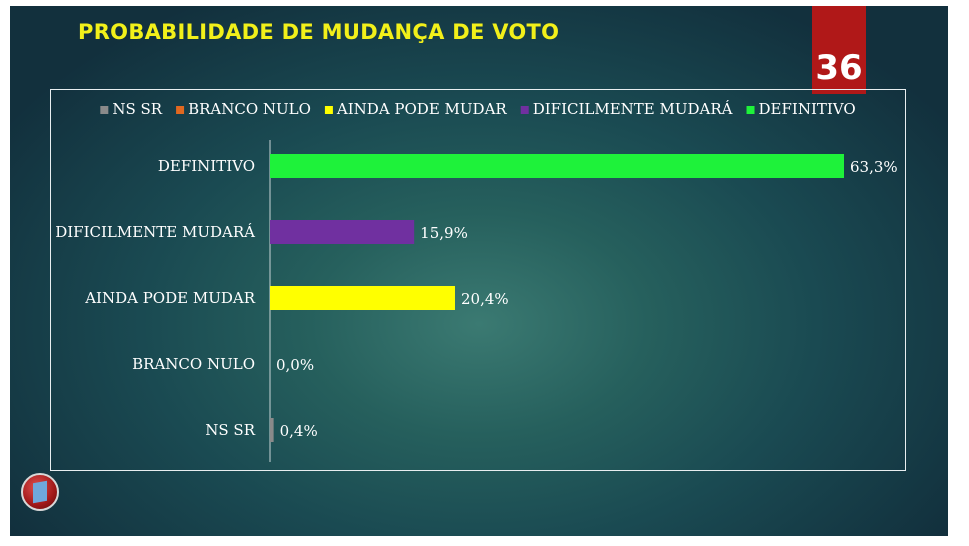 The height and width of the screenshot is (546, 969). I want to click on legend-label: DIFICILMENTE MUDARÁ, so click(633, 109).